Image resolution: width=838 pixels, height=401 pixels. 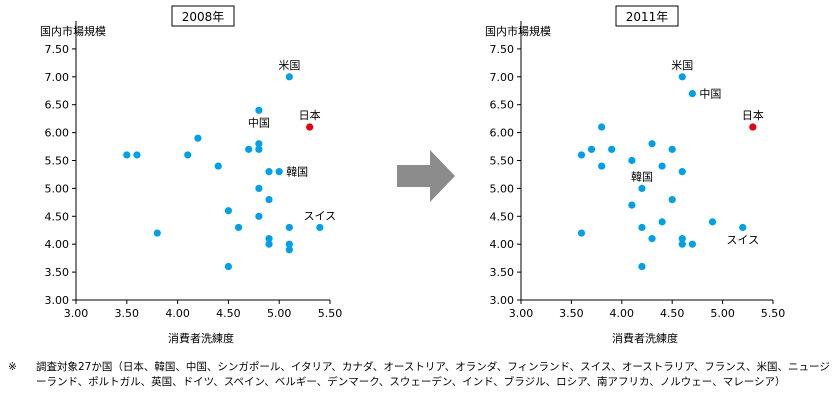 I want to click on x-tick-label: 4.50, so click(x=672, y=313).